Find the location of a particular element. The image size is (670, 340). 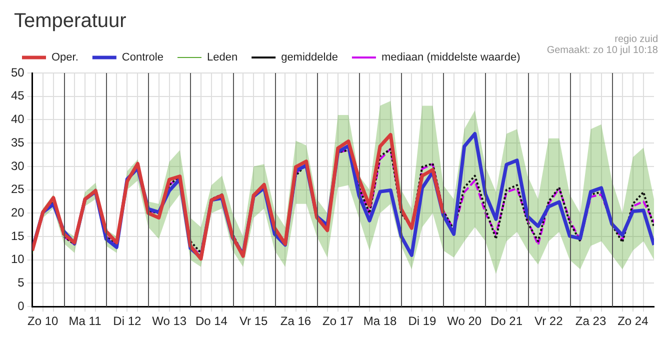

y-tick-label: 25 is located at coordinates (17, 189).